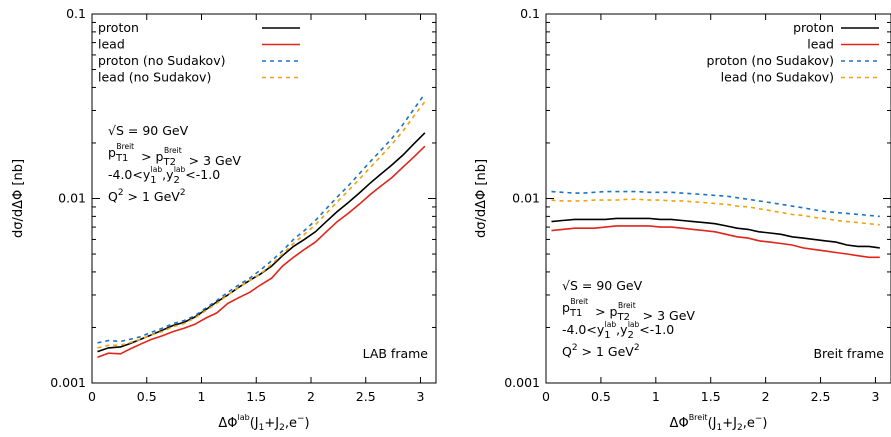  What do you see at coordinates (396, 353) in the screenshot?
I see `frame-label: LAB frame` at bounding box center [396, 353].